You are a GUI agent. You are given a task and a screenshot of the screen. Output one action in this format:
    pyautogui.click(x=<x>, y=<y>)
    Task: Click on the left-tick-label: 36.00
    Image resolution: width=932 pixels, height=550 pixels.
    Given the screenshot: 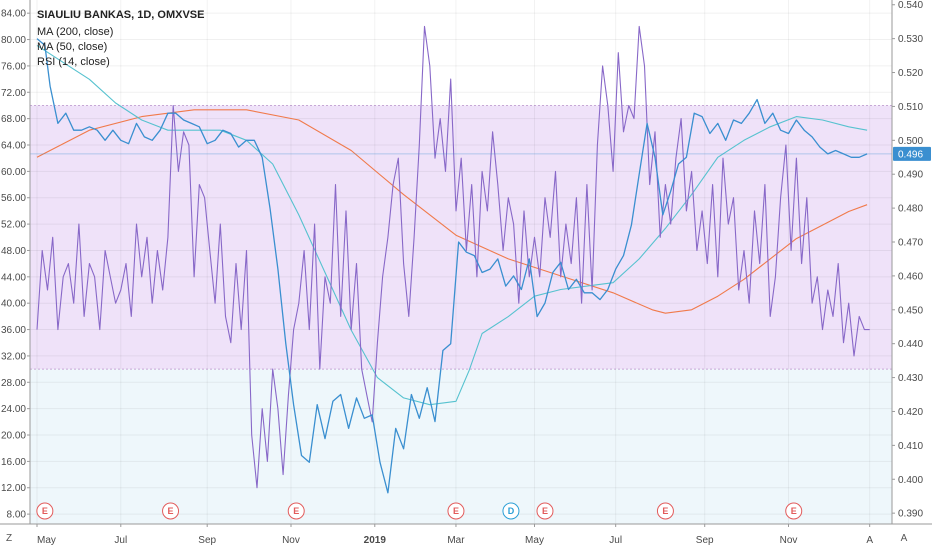 What is the action you would take?
    pyautogui.click(x=13, y=330)
    